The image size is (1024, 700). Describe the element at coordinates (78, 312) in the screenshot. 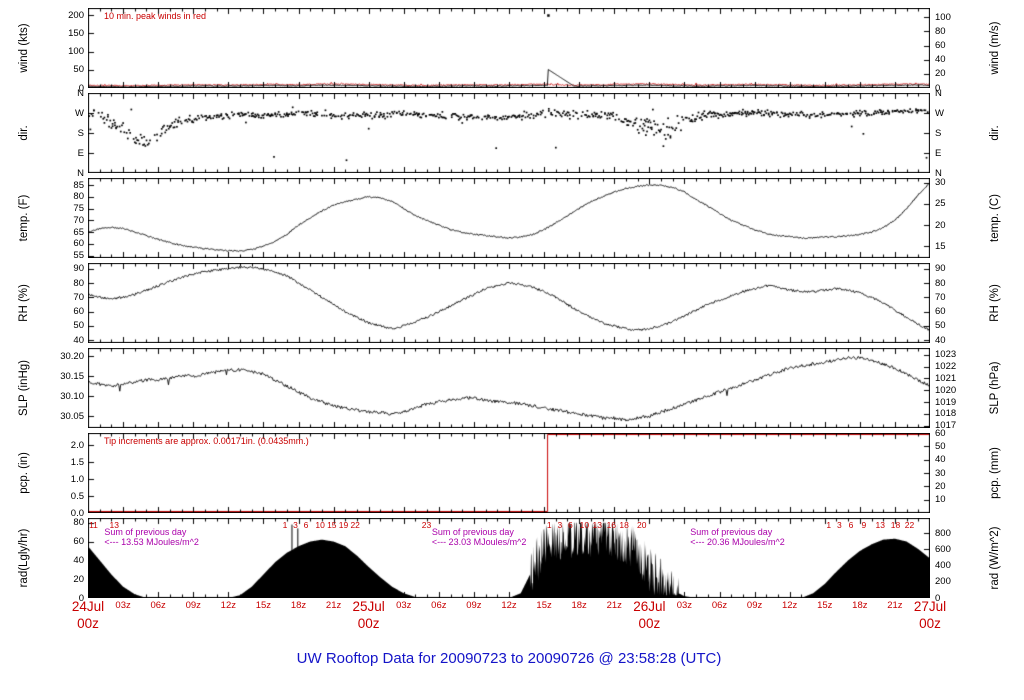

I see `ytick-left-rh: 60` at that location.